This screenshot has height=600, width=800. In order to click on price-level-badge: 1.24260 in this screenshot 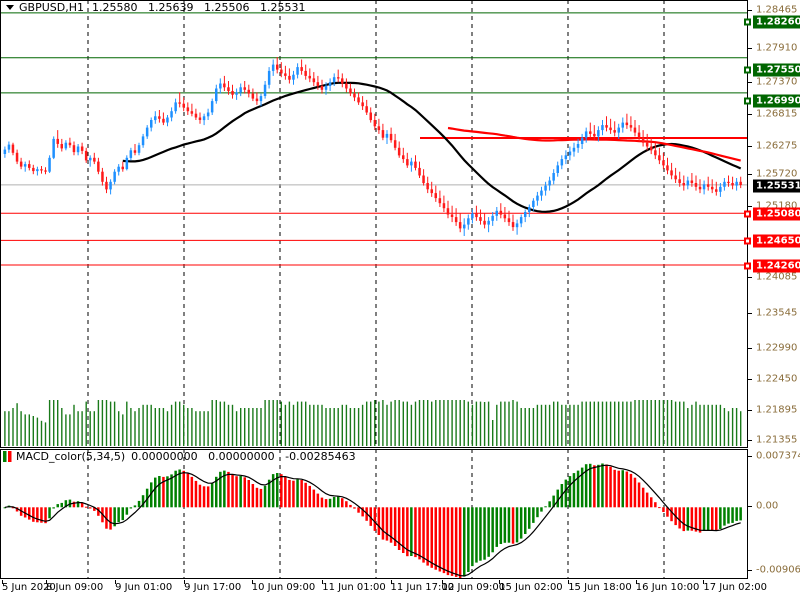, I will do `click(776, 266)`.